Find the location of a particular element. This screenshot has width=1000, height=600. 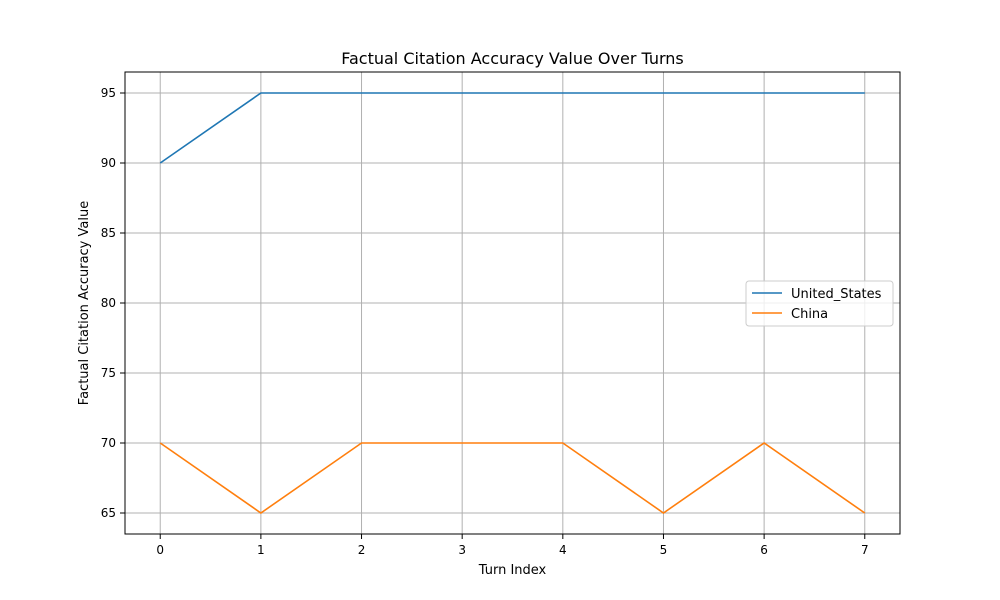

legend-label-united-states: United_States is located at coordinates (836, 294).